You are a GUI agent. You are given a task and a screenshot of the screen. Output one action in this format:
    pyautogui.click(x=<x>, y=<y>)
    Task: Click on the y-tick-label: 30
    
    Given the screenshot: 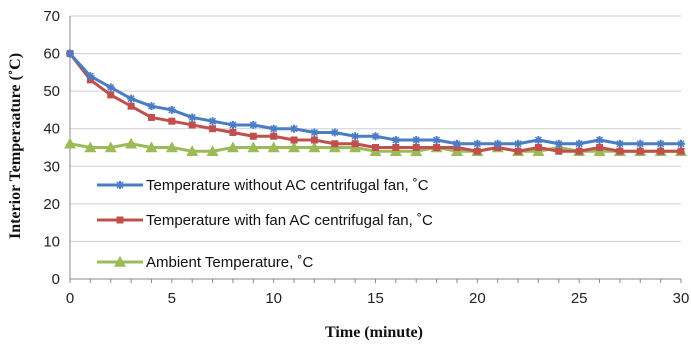 What is the action you would take?
    pyautogui.click(x=51, y=166)
    